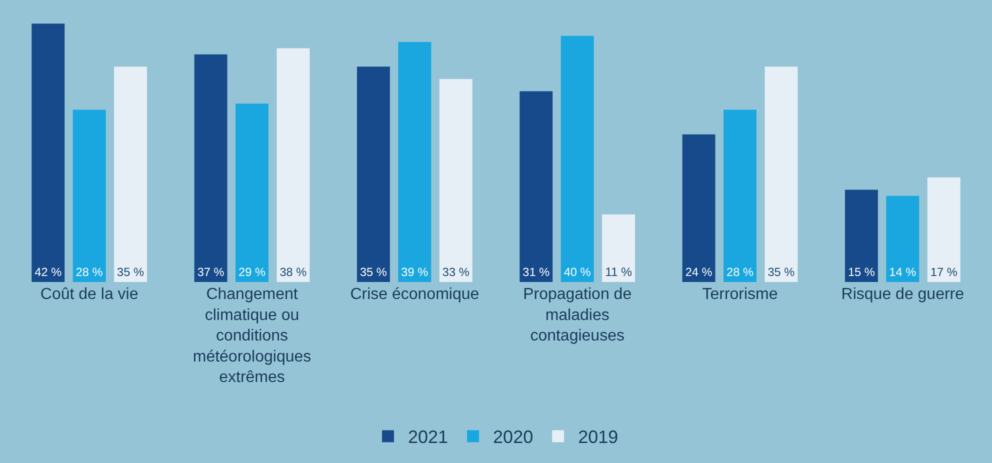  Describe the element at coordinates (89, 294) in the screenshot. I see `x-tick-label: Coût de la vie` at that location.